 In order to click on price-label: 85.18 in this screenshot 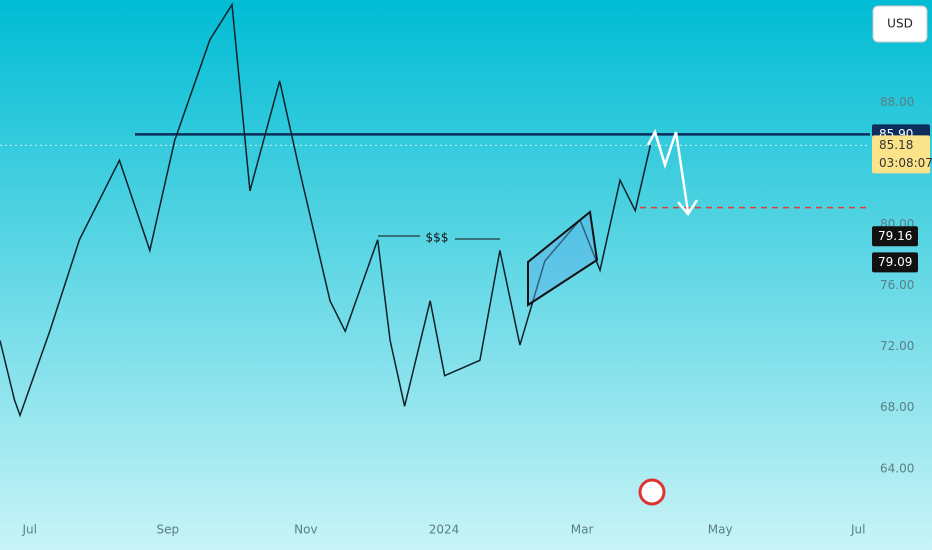, I will do `click(896, 145)`.